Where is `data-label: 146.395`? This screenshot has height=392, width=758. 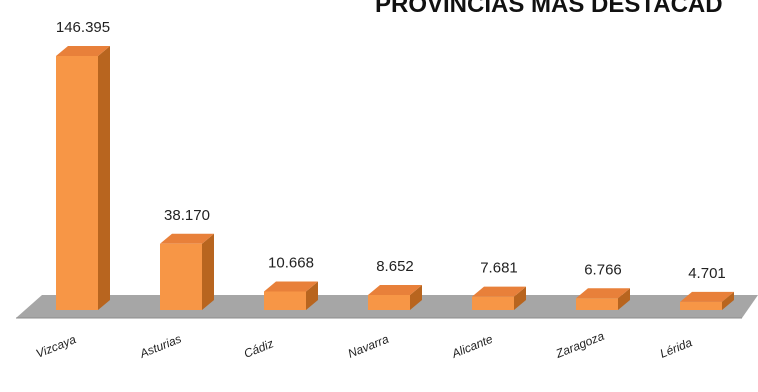 data-label: 146.395 is located at coordinates (83, 27).